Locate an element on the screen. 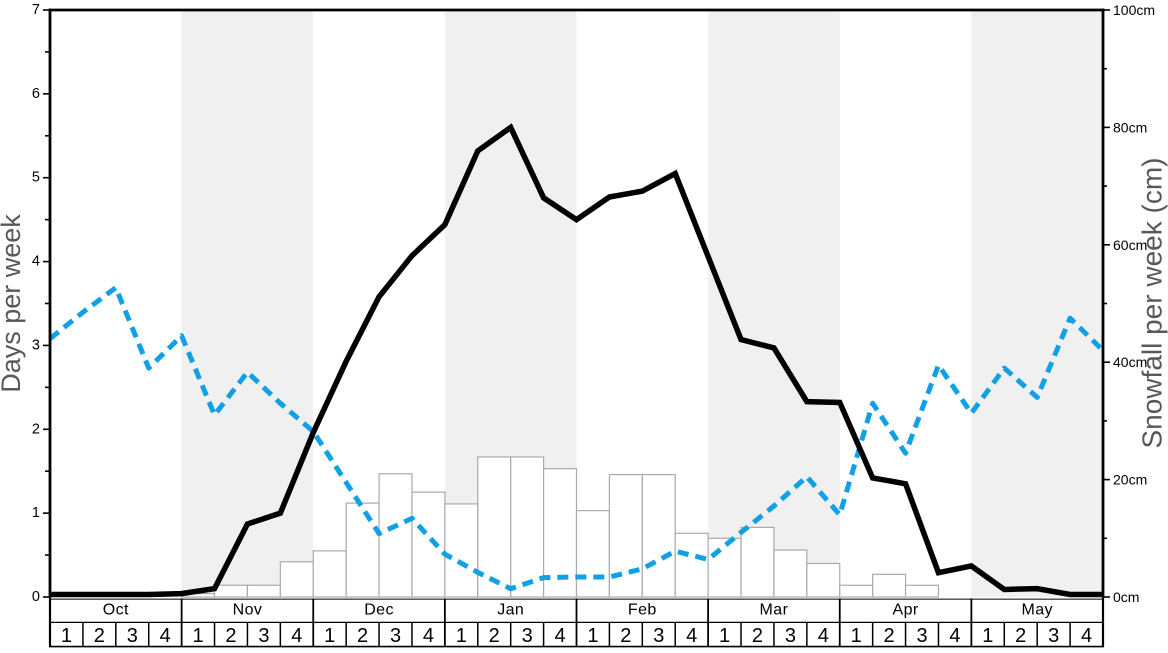 The height and width of the screenshot is (653, 1168). svg-text: 7 is located at coordinates (36, 10).